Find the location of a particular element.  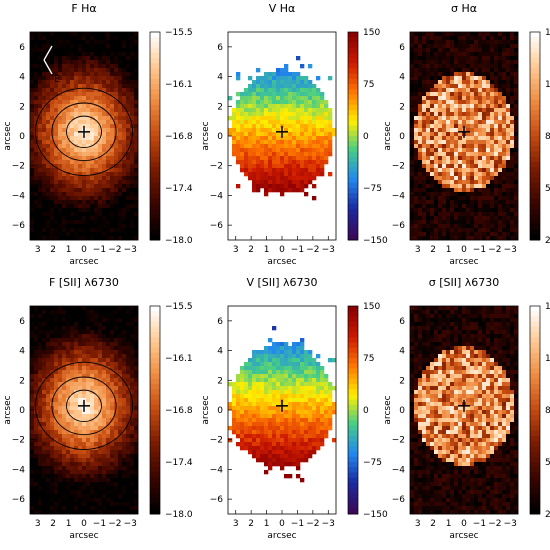

colorbar-tick-label: −16.1 is located at coordinates (179, 85).